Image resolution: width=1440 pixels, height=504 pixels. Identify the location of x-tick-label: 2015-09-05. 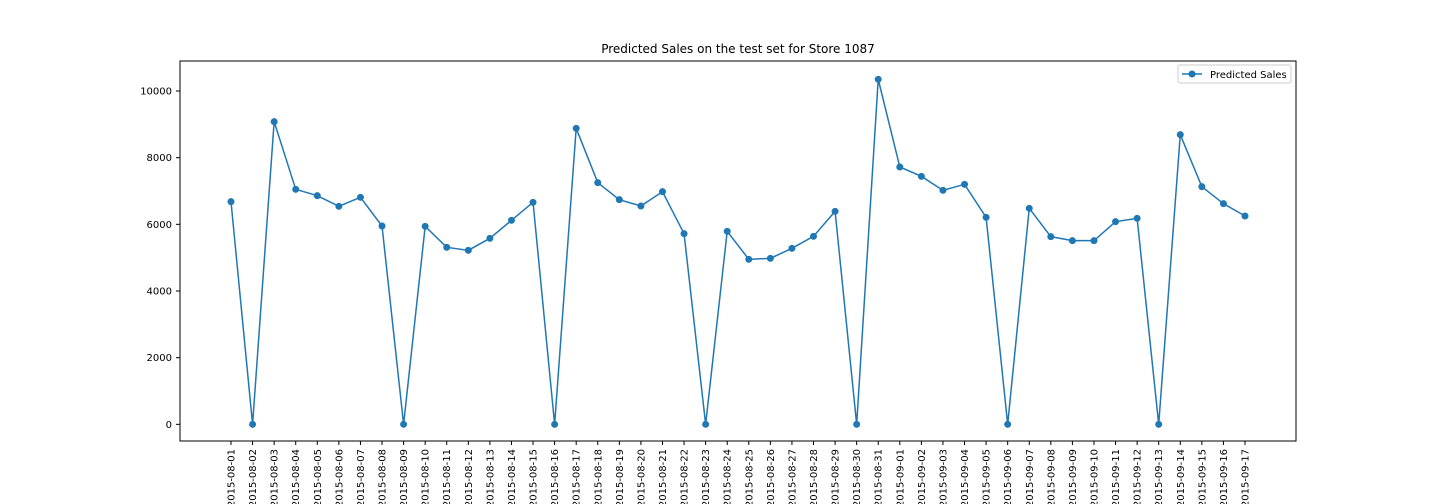
(987, 476).